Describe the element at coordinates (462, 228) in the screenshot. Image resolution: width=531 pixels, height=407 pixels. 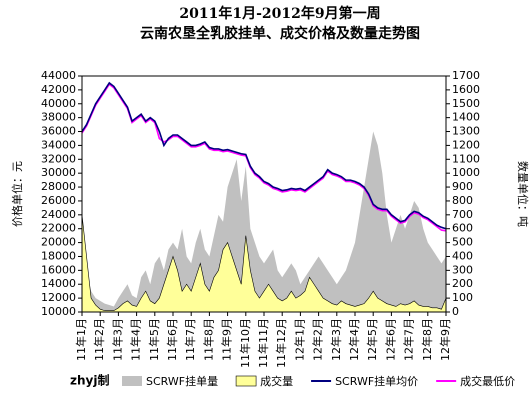
I see `y2-tick-label: 600` at that location.